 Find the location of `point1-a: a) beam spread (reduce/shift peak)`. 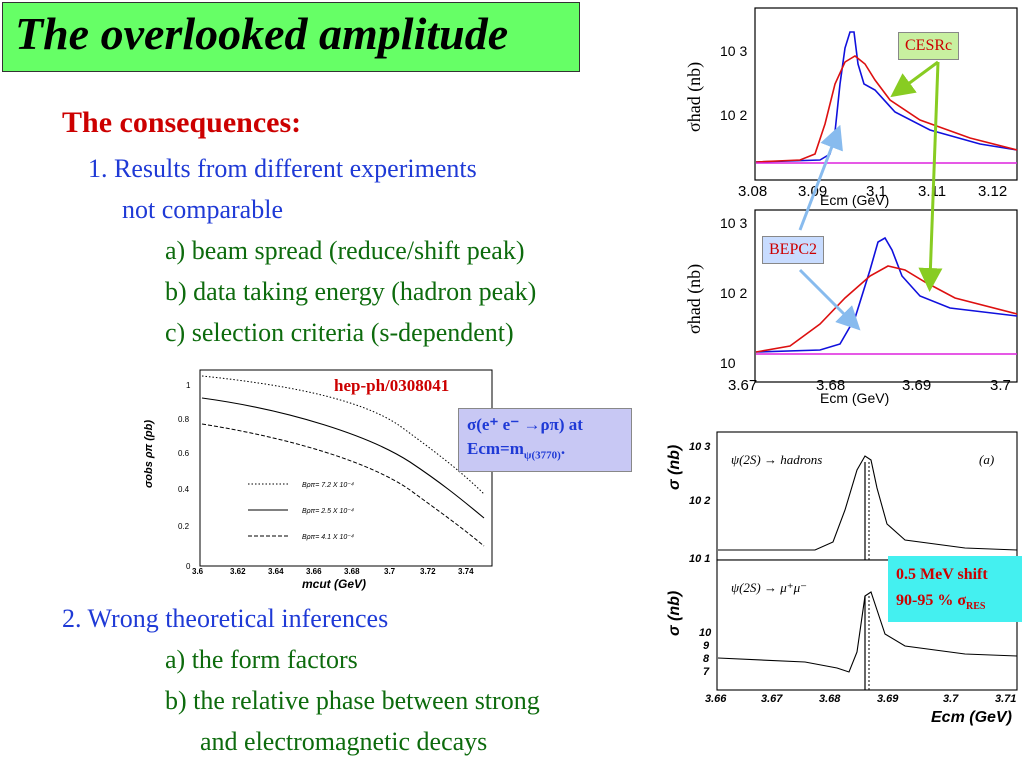

point1-a: a) beam spread (reduce/shift peak) is located at coordinates (345, 250).